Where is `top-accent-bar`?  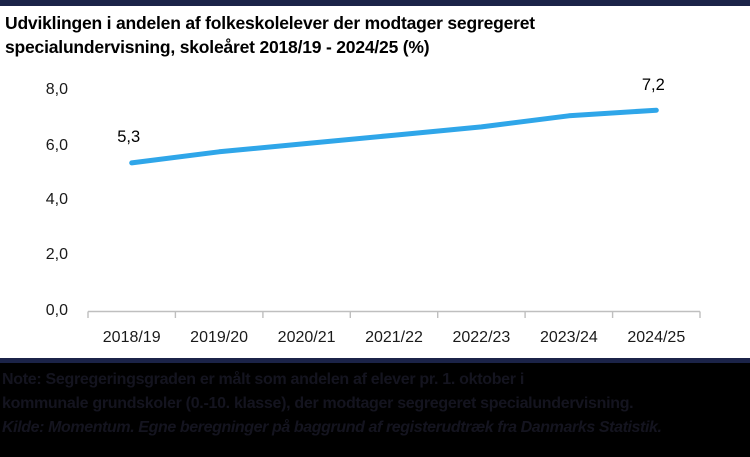 top-accent-bar is located at coordinates (375, 3).